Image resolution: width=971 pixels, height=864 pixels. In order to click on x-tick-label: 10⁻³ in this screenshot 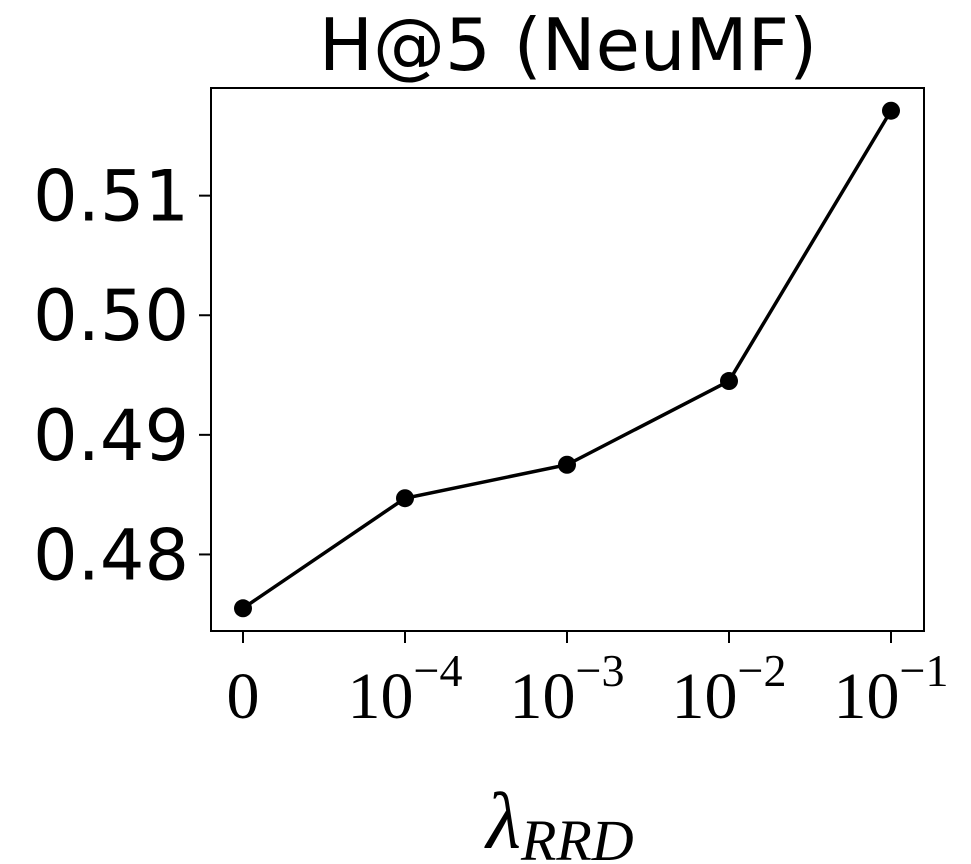, I will do `click(567, 689)`.